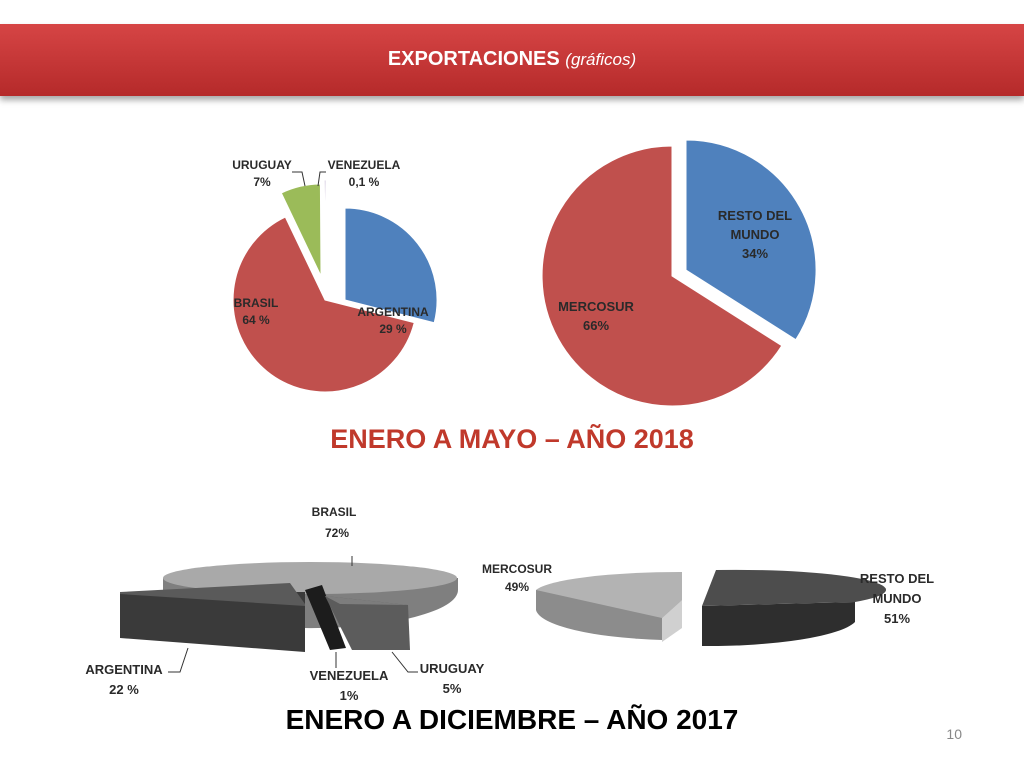 The height and width of the screenshot is (768, 1024). I want to click on slice-2018-resto-del-mundo, so click(751, 240).